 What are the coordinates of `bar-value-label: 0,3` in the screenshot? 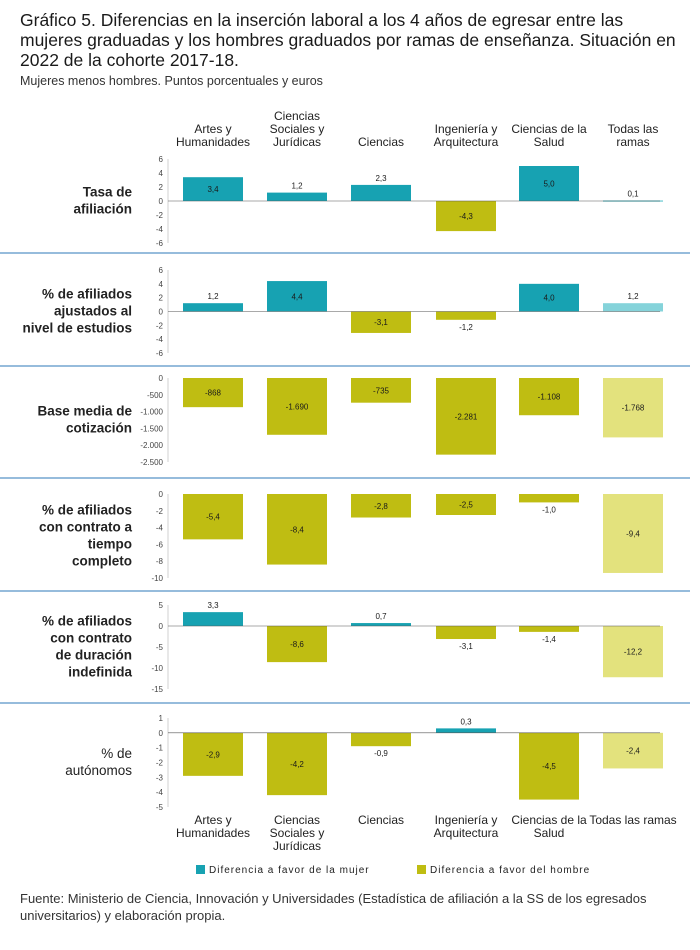 It's located at (466, 721).